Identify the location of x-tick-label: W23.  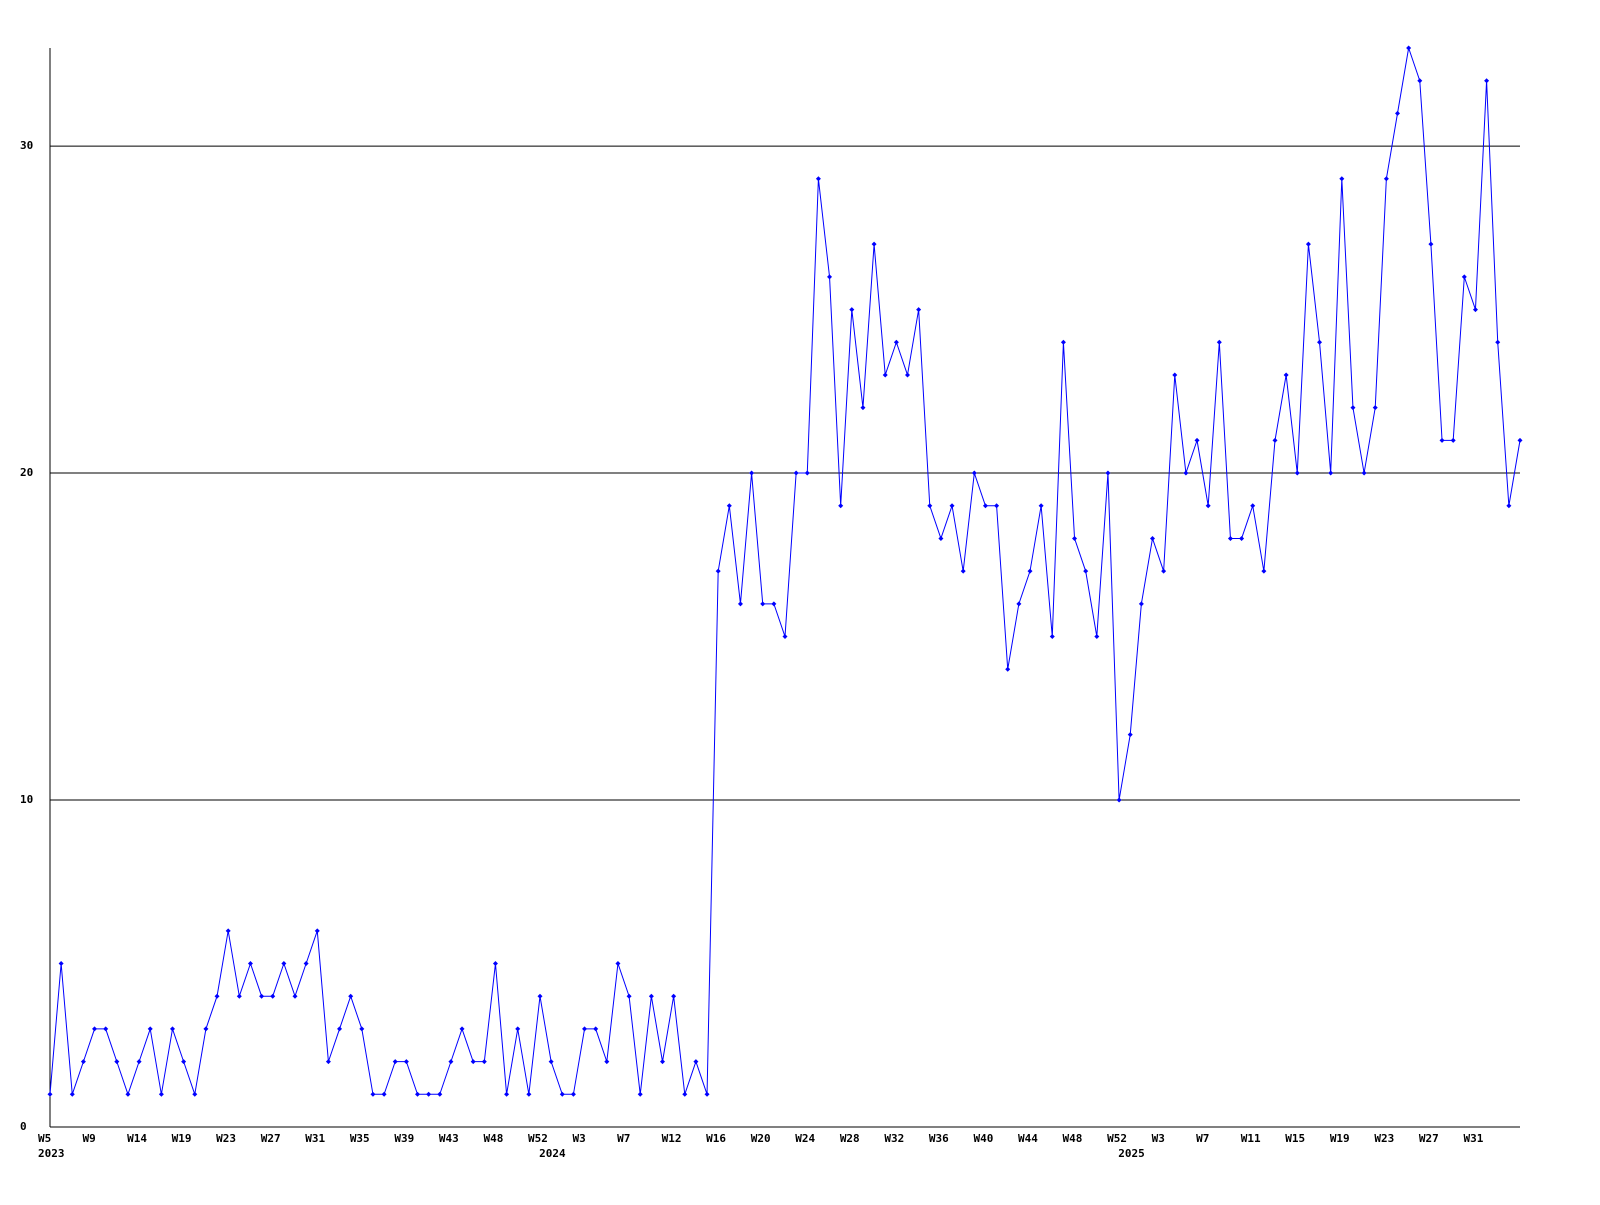
(226, 1138).